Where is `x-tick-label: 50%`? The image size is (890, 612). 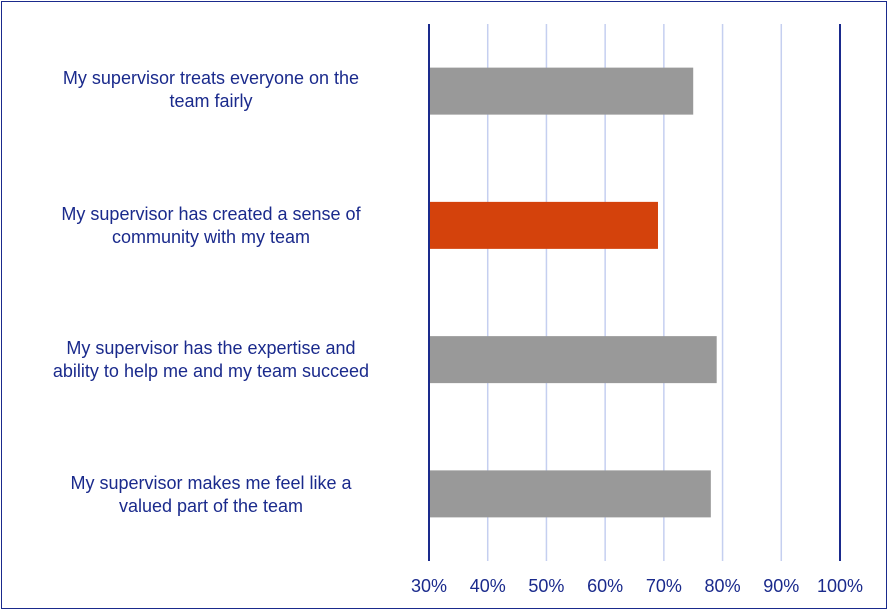 x-tick-label: 50% is located at coordinates (546, 586).